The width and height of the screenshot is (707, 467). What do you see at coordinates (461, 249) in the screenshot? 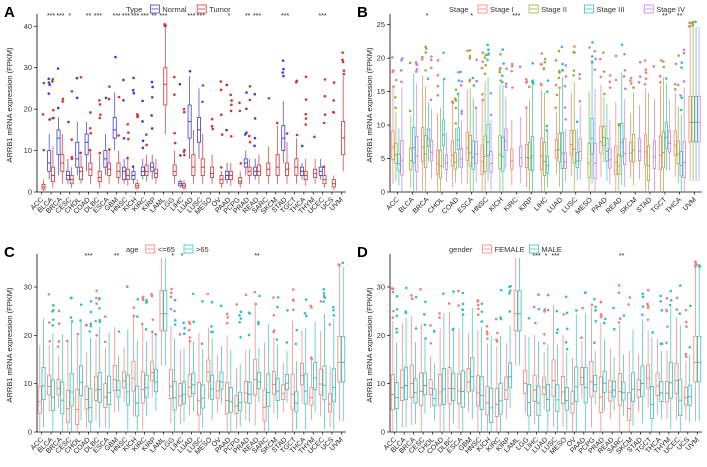
I see `legend-title: gender` at bounding box center [461, 249].